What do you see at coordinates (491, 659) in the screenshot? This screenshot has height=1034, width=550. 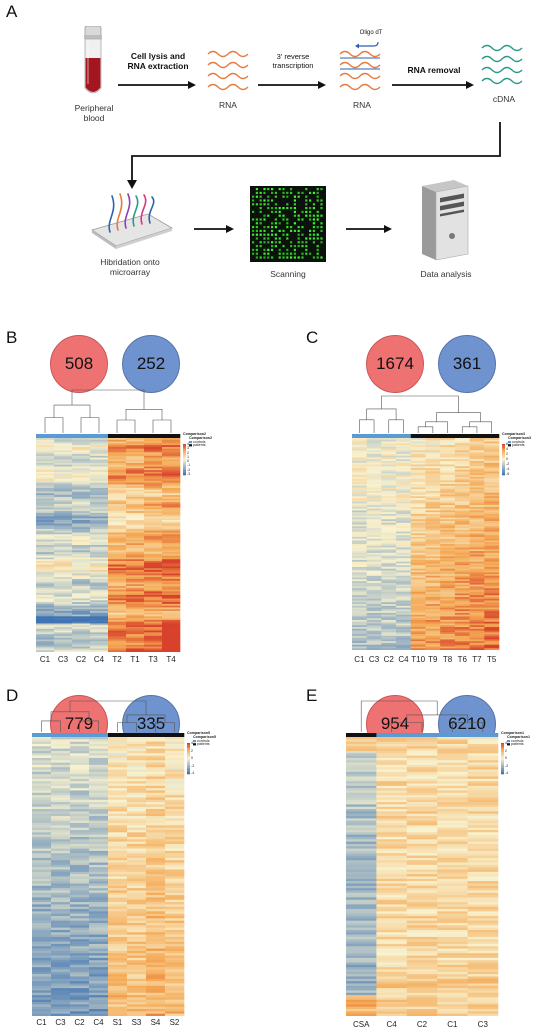 I see `column-label: T5` at bounding box center [491, 659].